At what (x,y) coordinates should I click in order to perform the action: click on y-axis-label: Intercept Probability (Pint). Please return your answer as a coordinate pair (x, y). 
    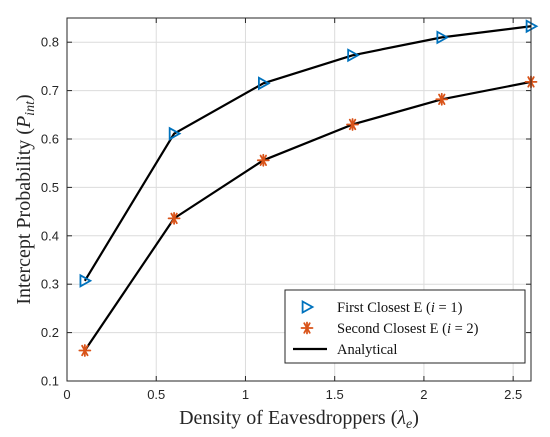
    Looking at the image, I should click on (25, 199).